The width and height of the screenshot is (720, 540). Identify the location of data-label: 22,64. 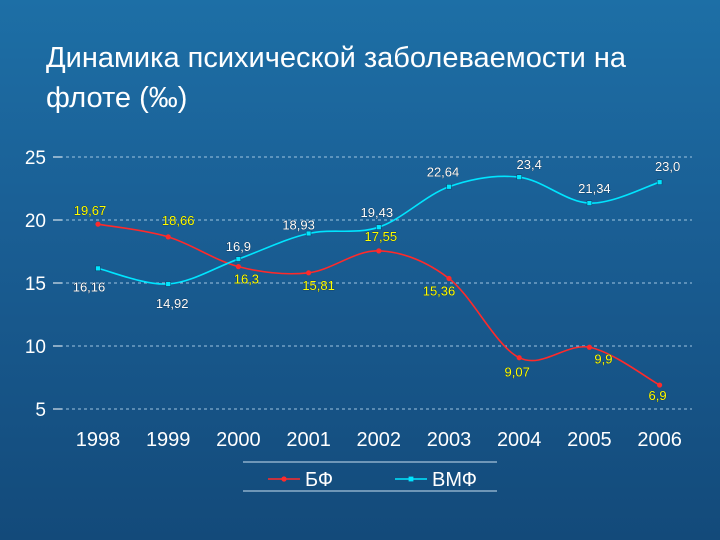
(443, 172).